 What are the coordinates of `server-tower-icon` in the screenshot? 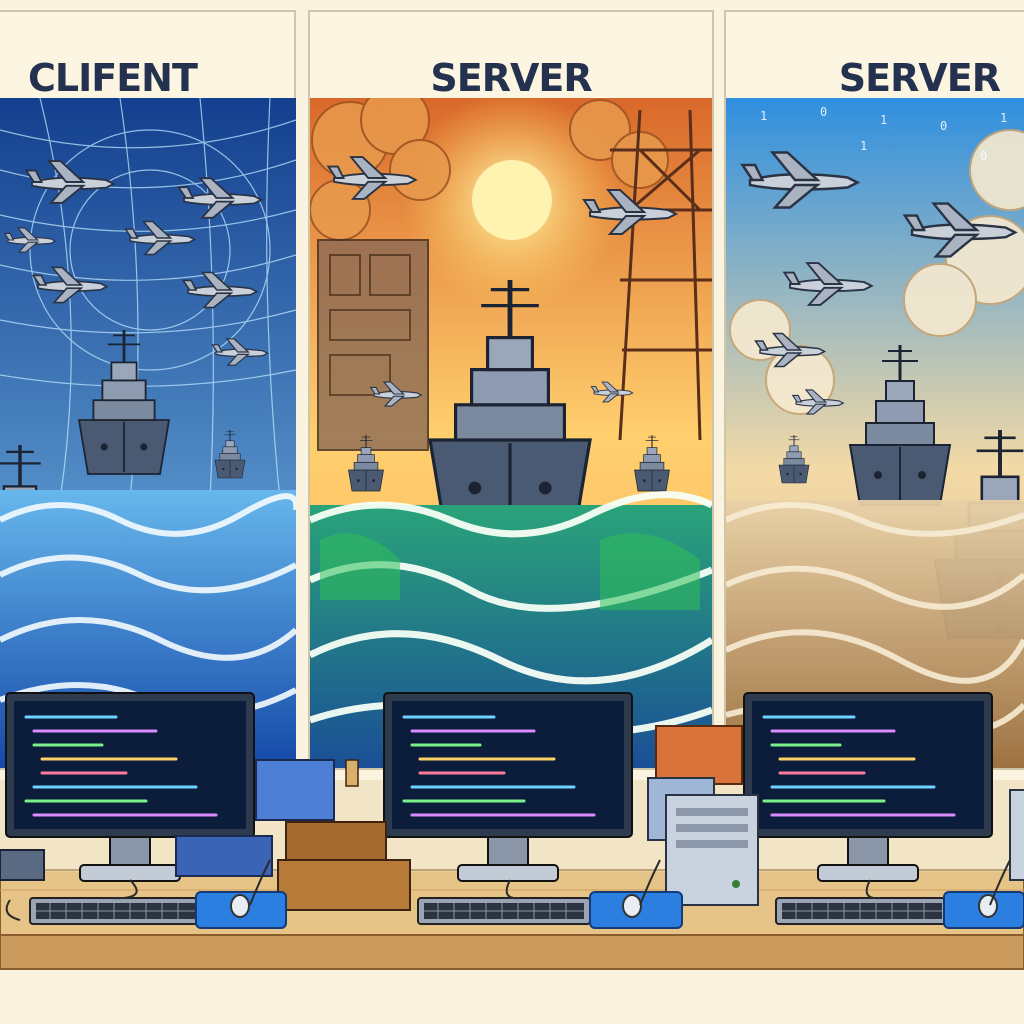 It's located at (844, 847).